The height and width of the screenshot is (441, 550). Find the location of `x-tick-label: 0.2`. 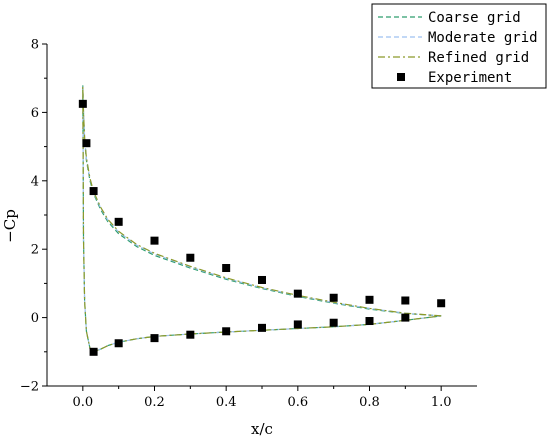

x-tick-label: 0.2 is located at coordinates (154, 402).